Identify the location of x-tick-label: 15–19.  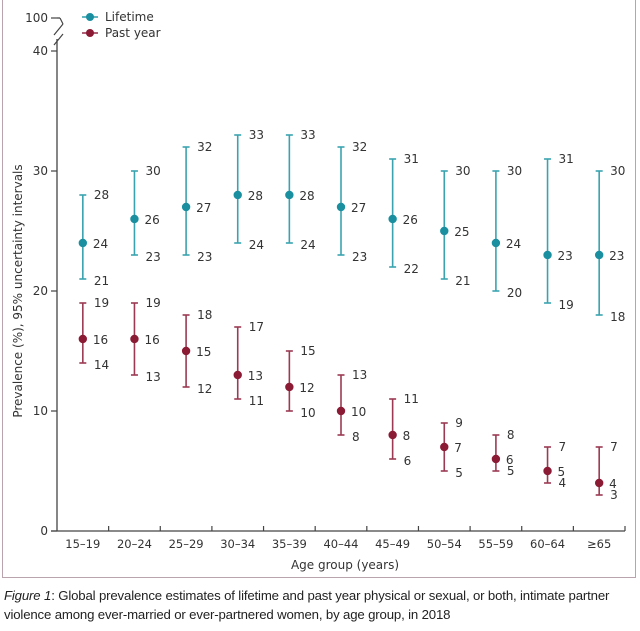
(82, 544).